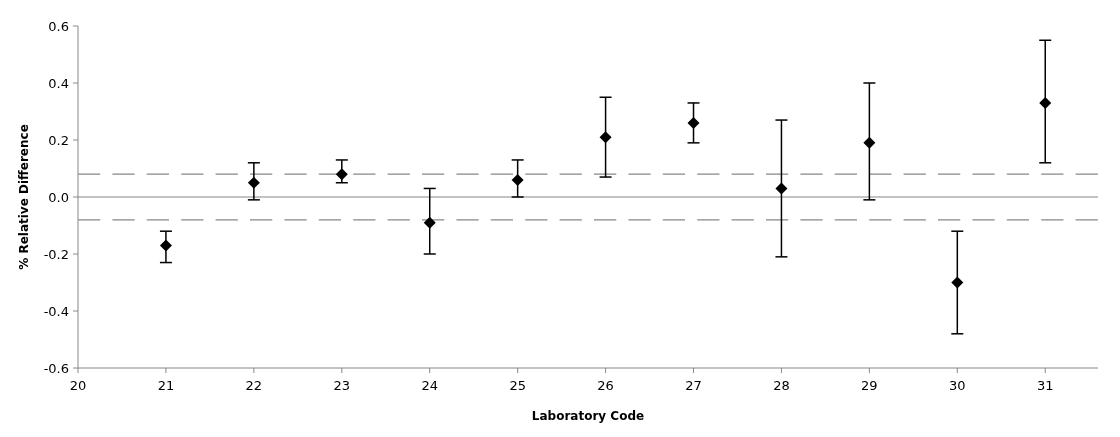 The image size is (1120, 437). I want to click on y-tick-label: 0.2, so click(58, 140).